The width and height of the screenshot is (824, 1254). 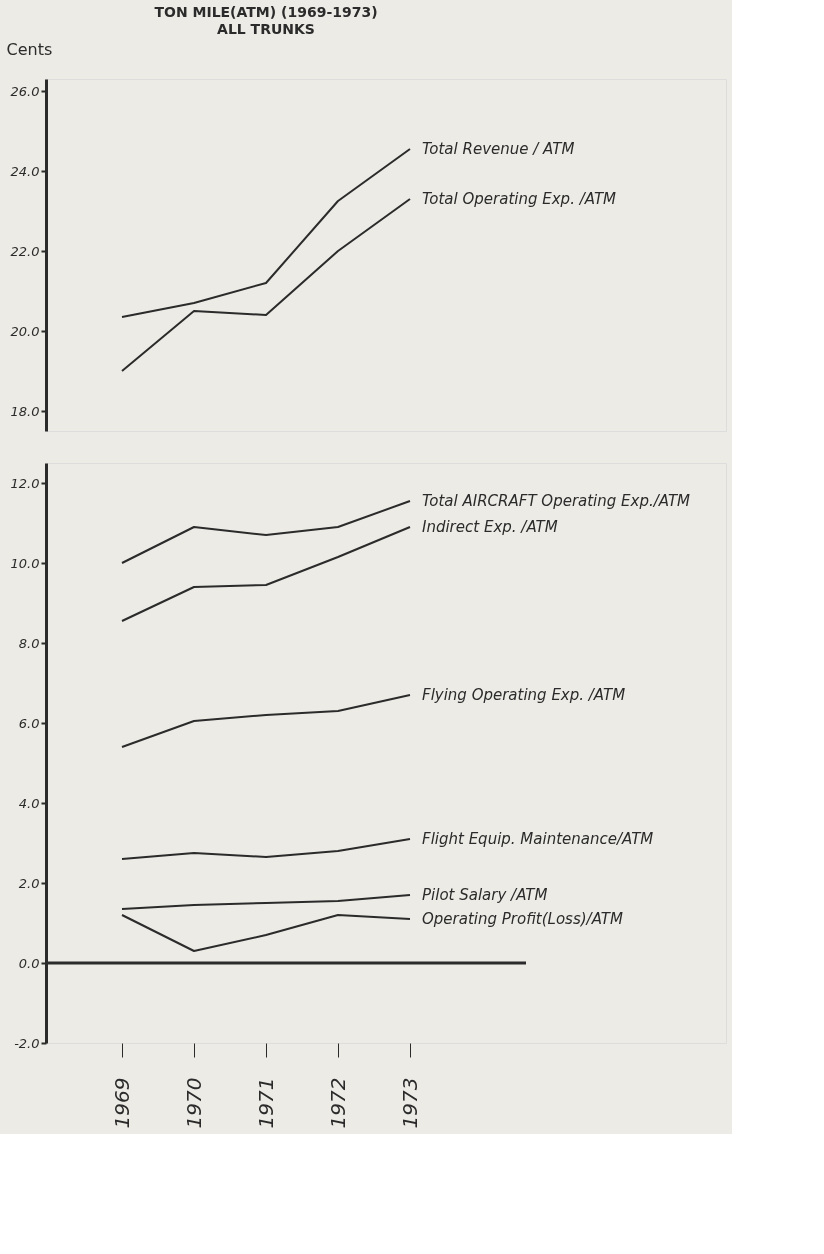 What do you see at coordinates (29, 723) in the screenshot?
I see `y-tick-label: 6.0` at bounding box center [29, 723].